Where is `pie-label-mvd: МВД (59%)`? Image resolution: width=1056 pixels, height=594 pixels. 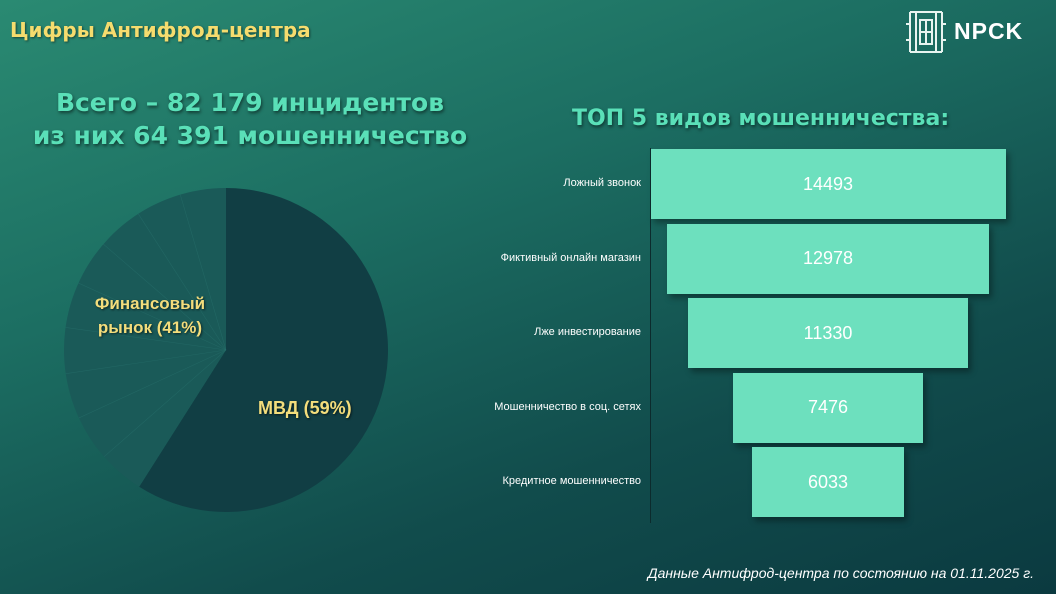 pie-label-mvd: МВД (59%) is located at coordinates (305, 408).